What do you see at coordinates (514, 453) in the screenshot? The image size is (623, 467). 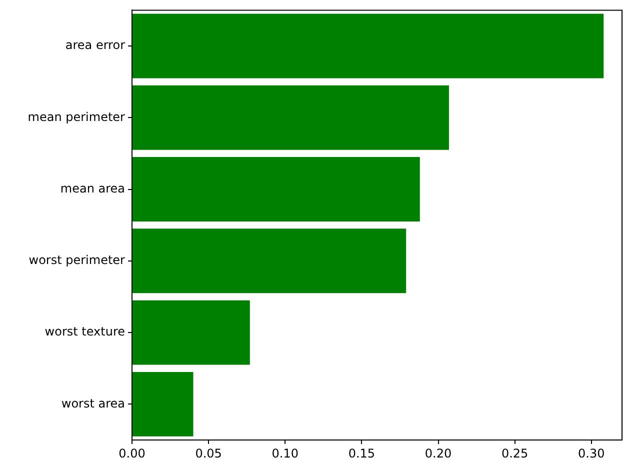 I see `x-tick-label: 0.25` at bounding box center [514, 453].